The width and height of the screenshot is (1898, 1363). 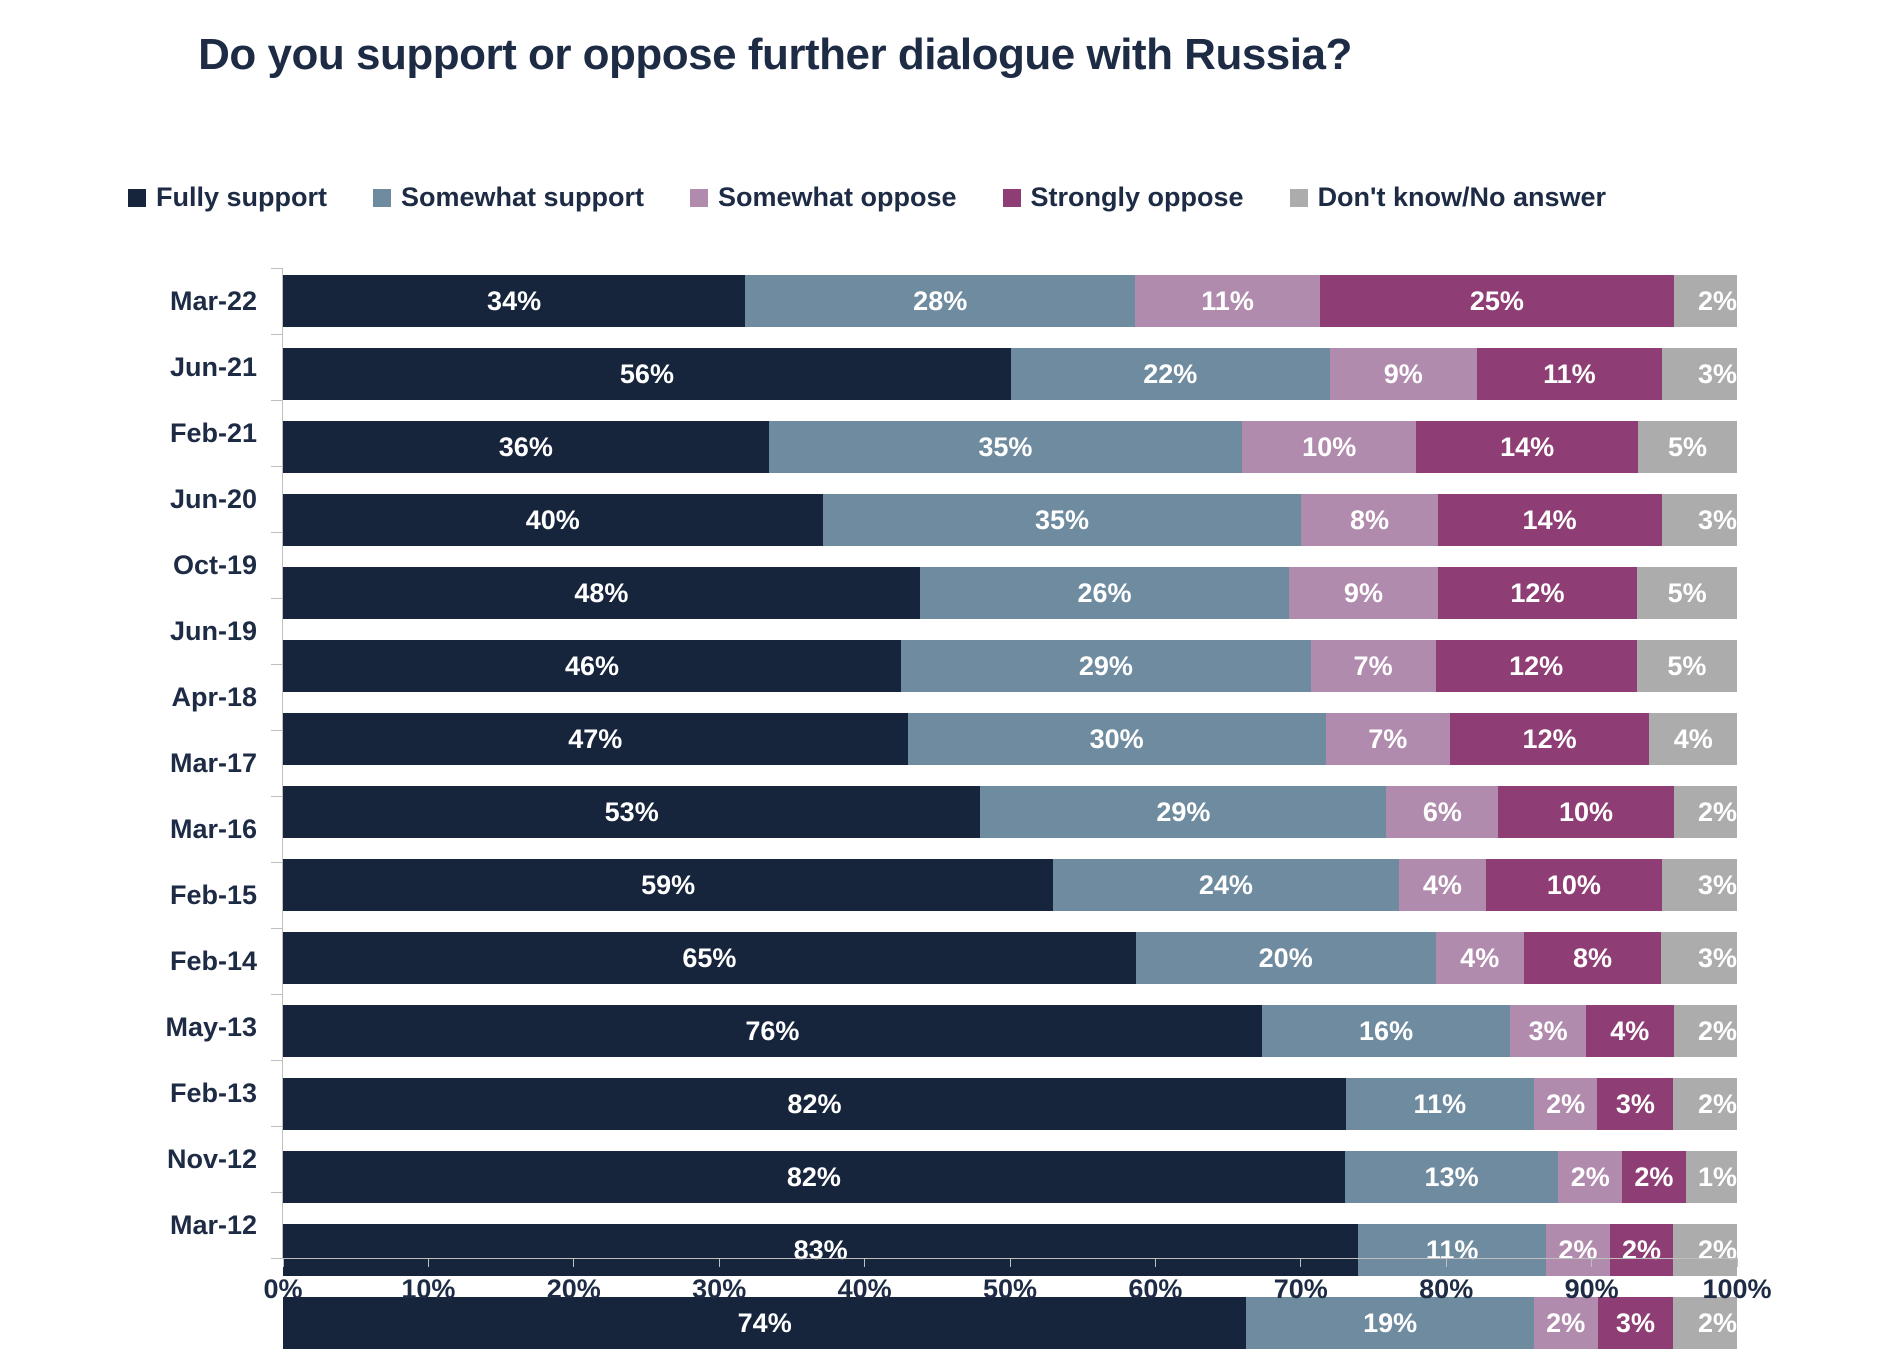 I want to click on segment-value-label: 29%, so click(x=1183, y=811).